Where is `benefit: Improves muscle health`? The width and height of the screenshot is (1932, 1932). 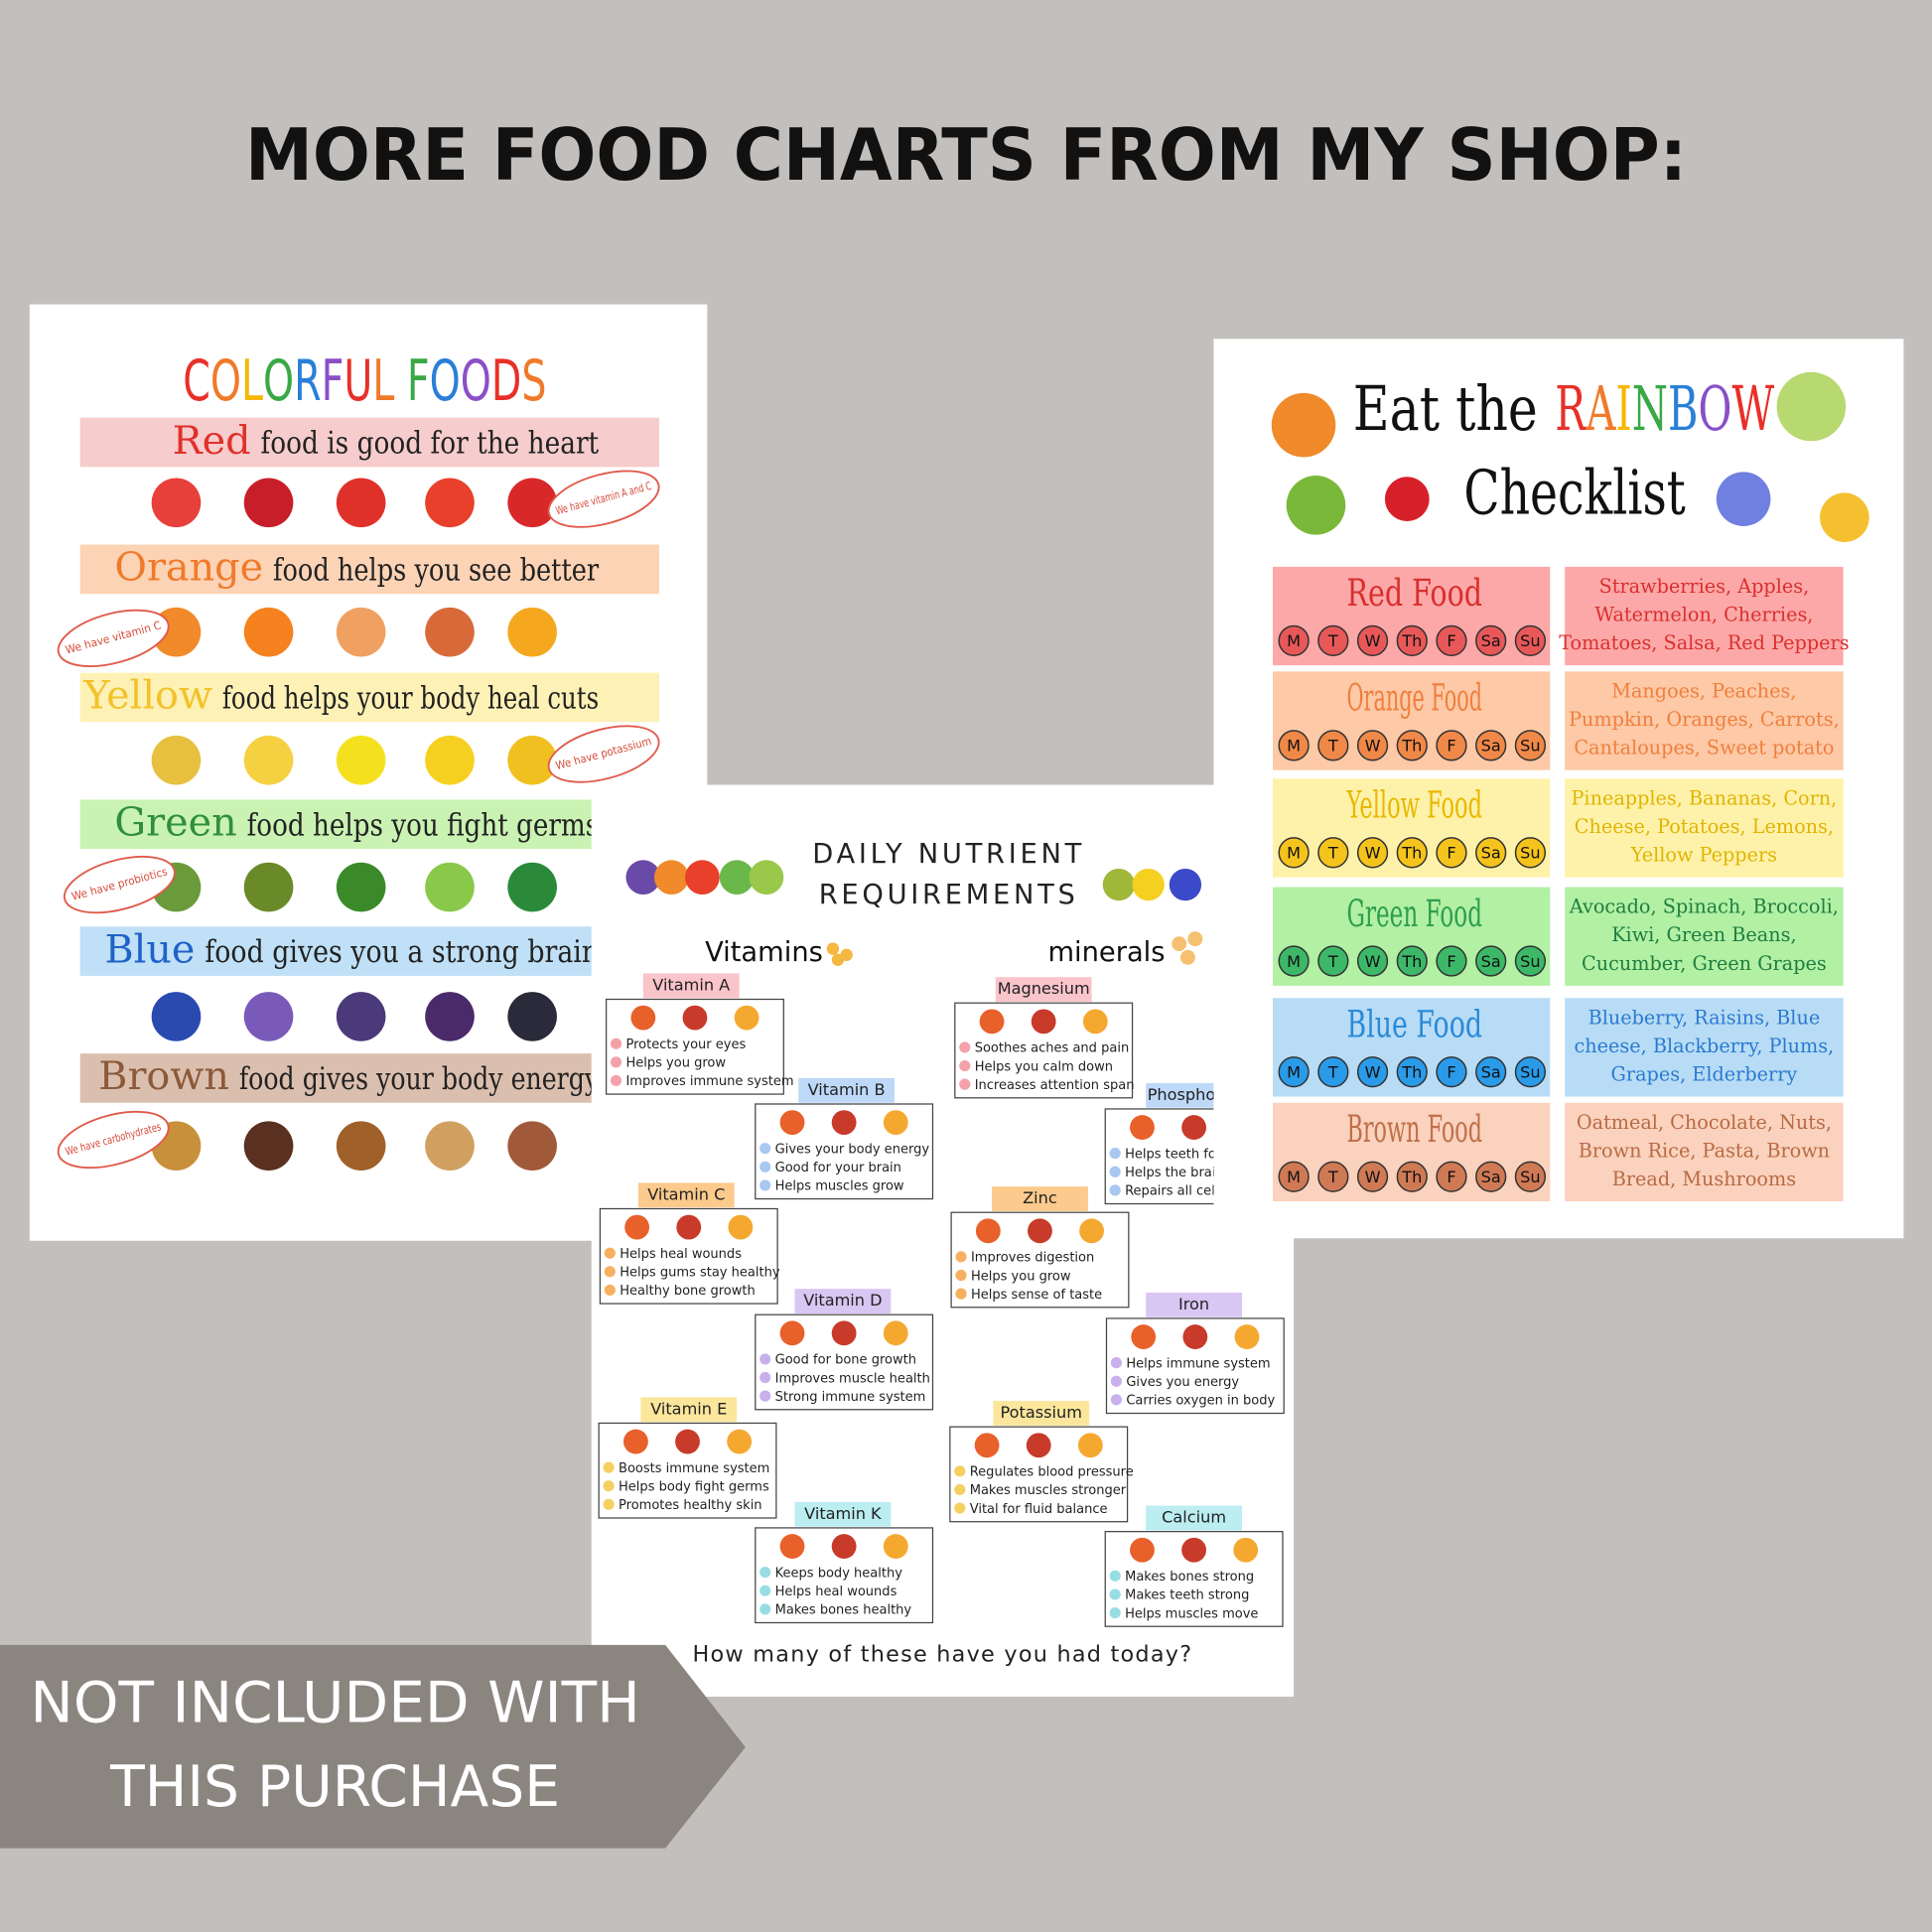 benefit: Improves muscle health is located at coordinates (853, 1379).